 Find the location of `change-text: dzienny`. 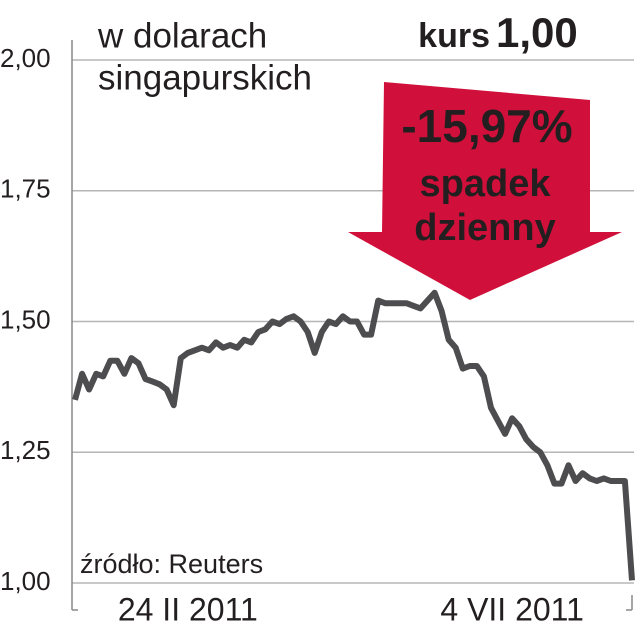

change-text: dzienny is located at coordinates (484, 228).